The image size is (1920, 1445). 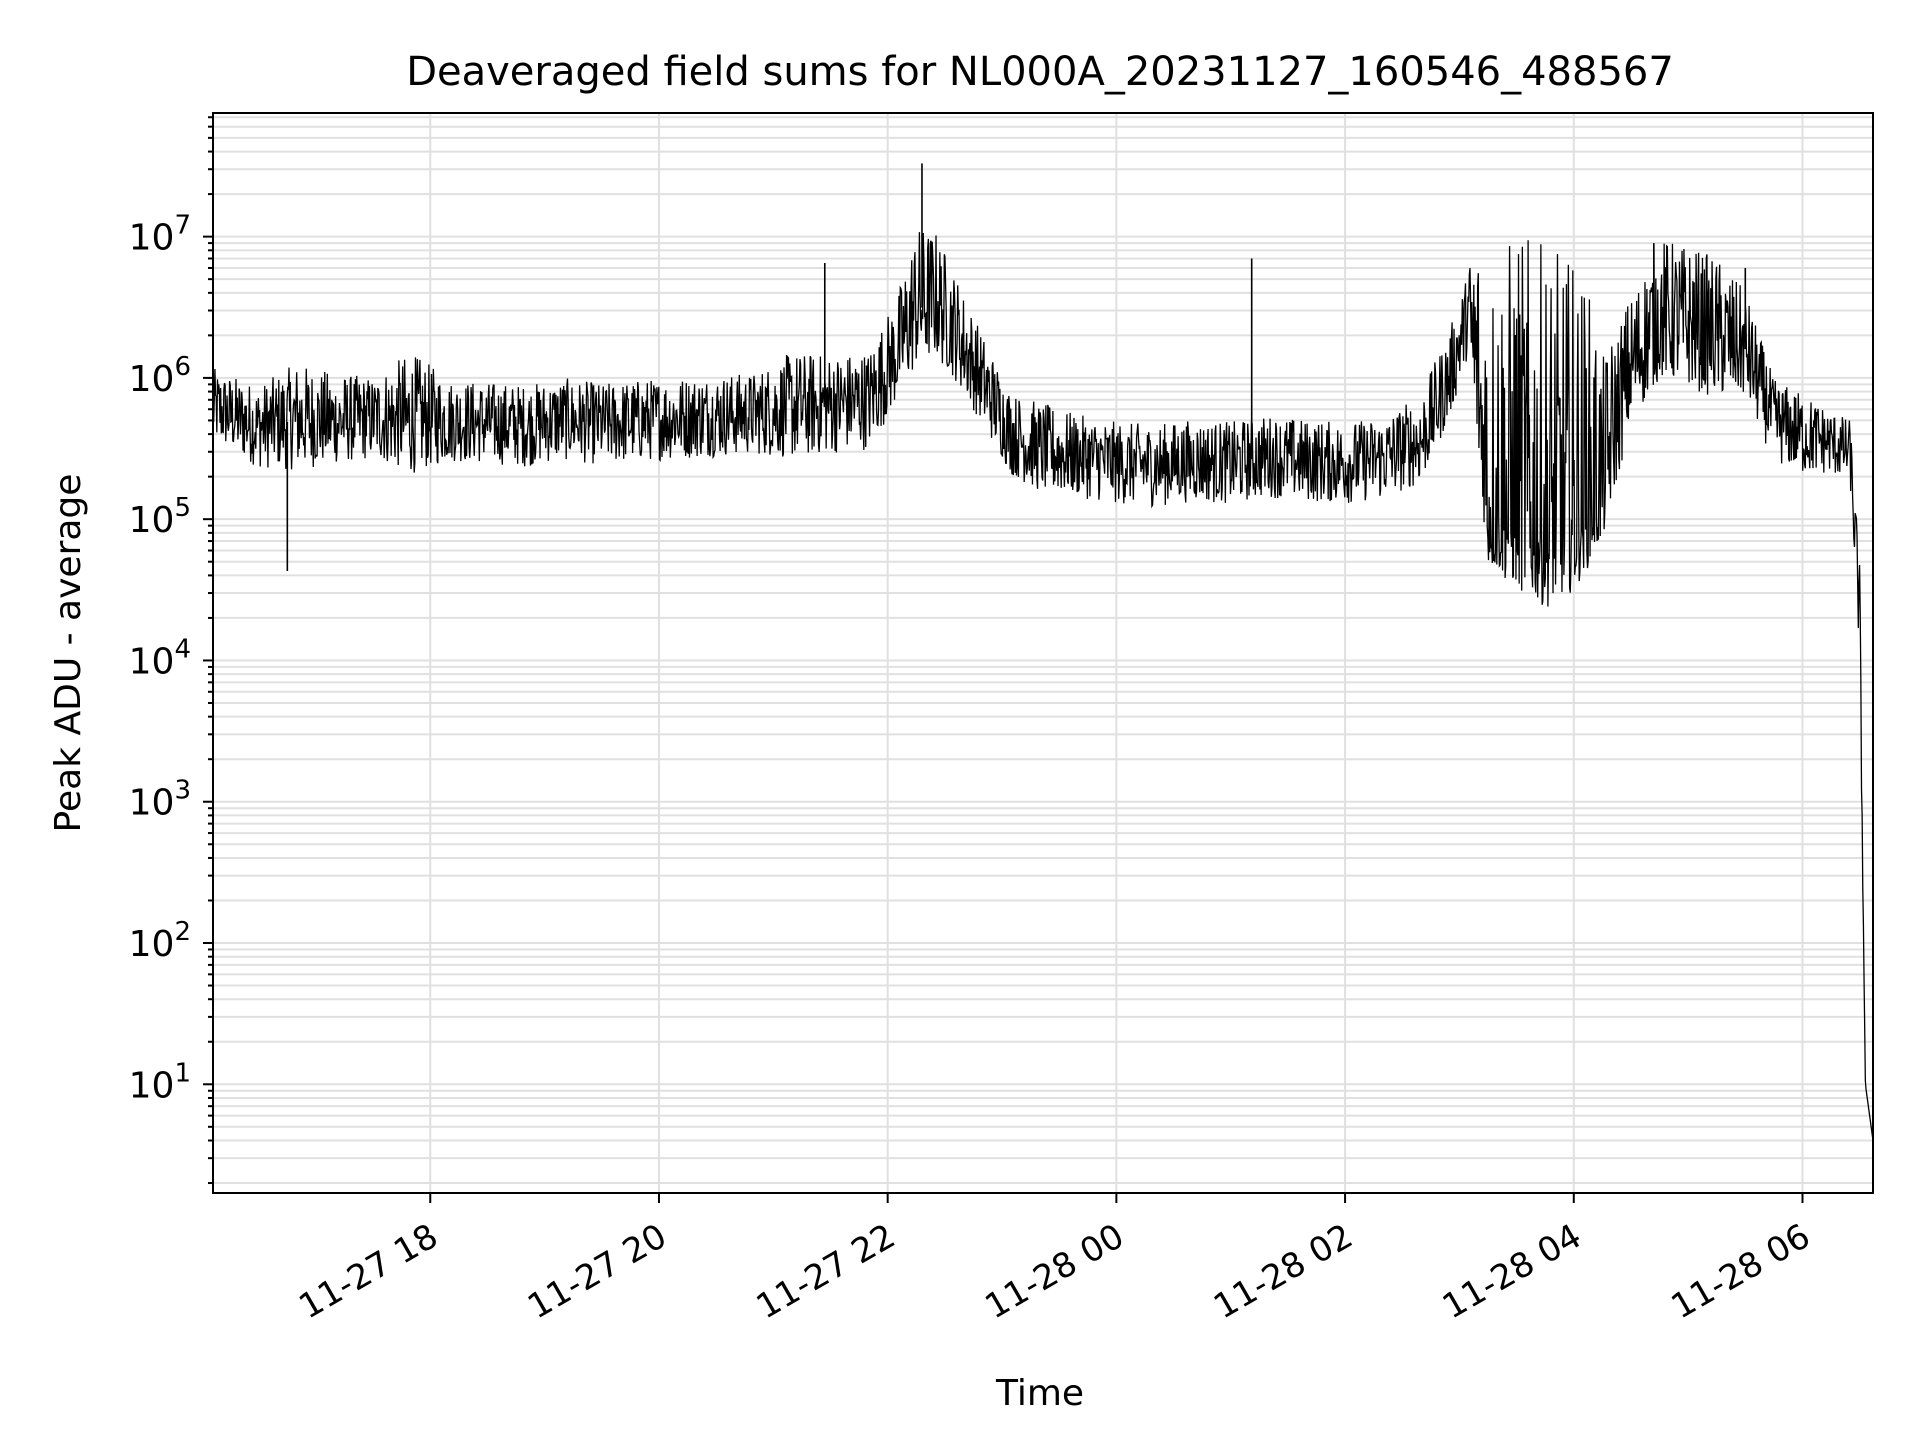 I want to click on x-tick-label: 11-27 18, so click(x=368, y=1271).